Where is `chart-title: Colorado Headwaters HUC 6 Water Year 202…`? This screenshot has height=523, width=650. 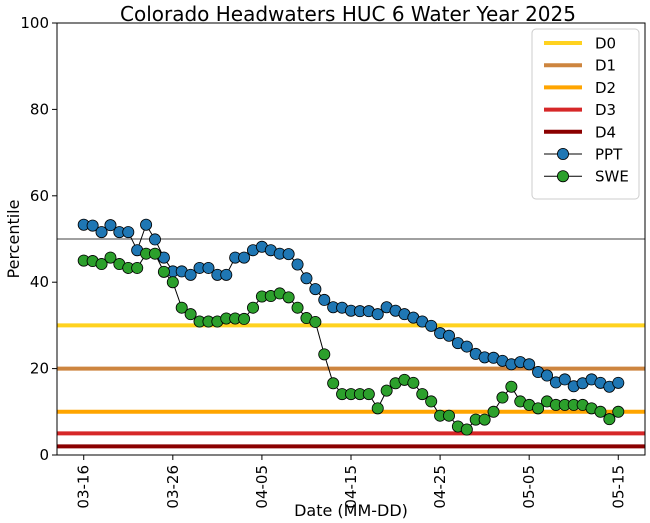
chart-title: Colorado Headwaters HUC 6 Water Year 202… is located at coordinates (348, 14).